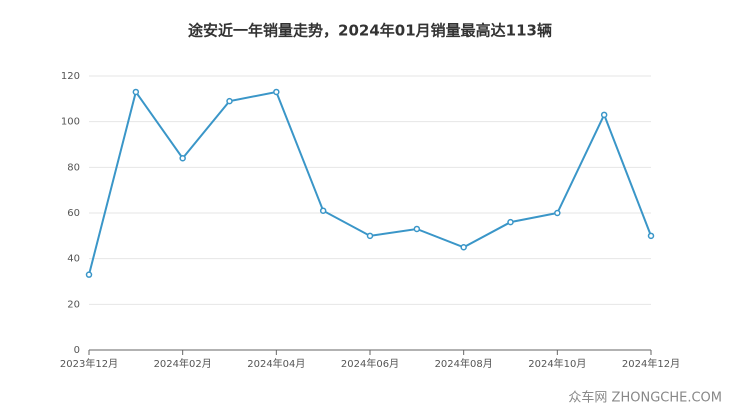  I want to click on x-tick-label: 2024年02月, so click(183, 363).